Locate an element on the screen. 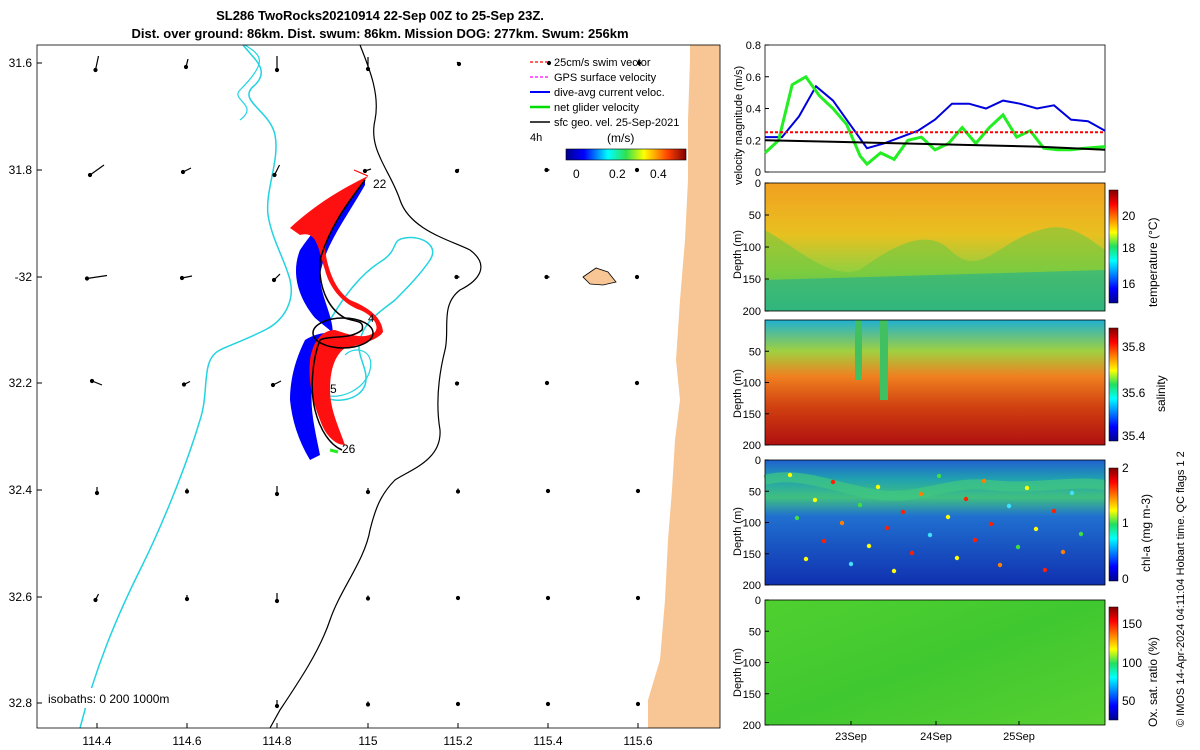 The height and width of the screenshot is (750, 1200). legend-gps-velocity: GPS surface velocity is located at coordinates (605, 78).